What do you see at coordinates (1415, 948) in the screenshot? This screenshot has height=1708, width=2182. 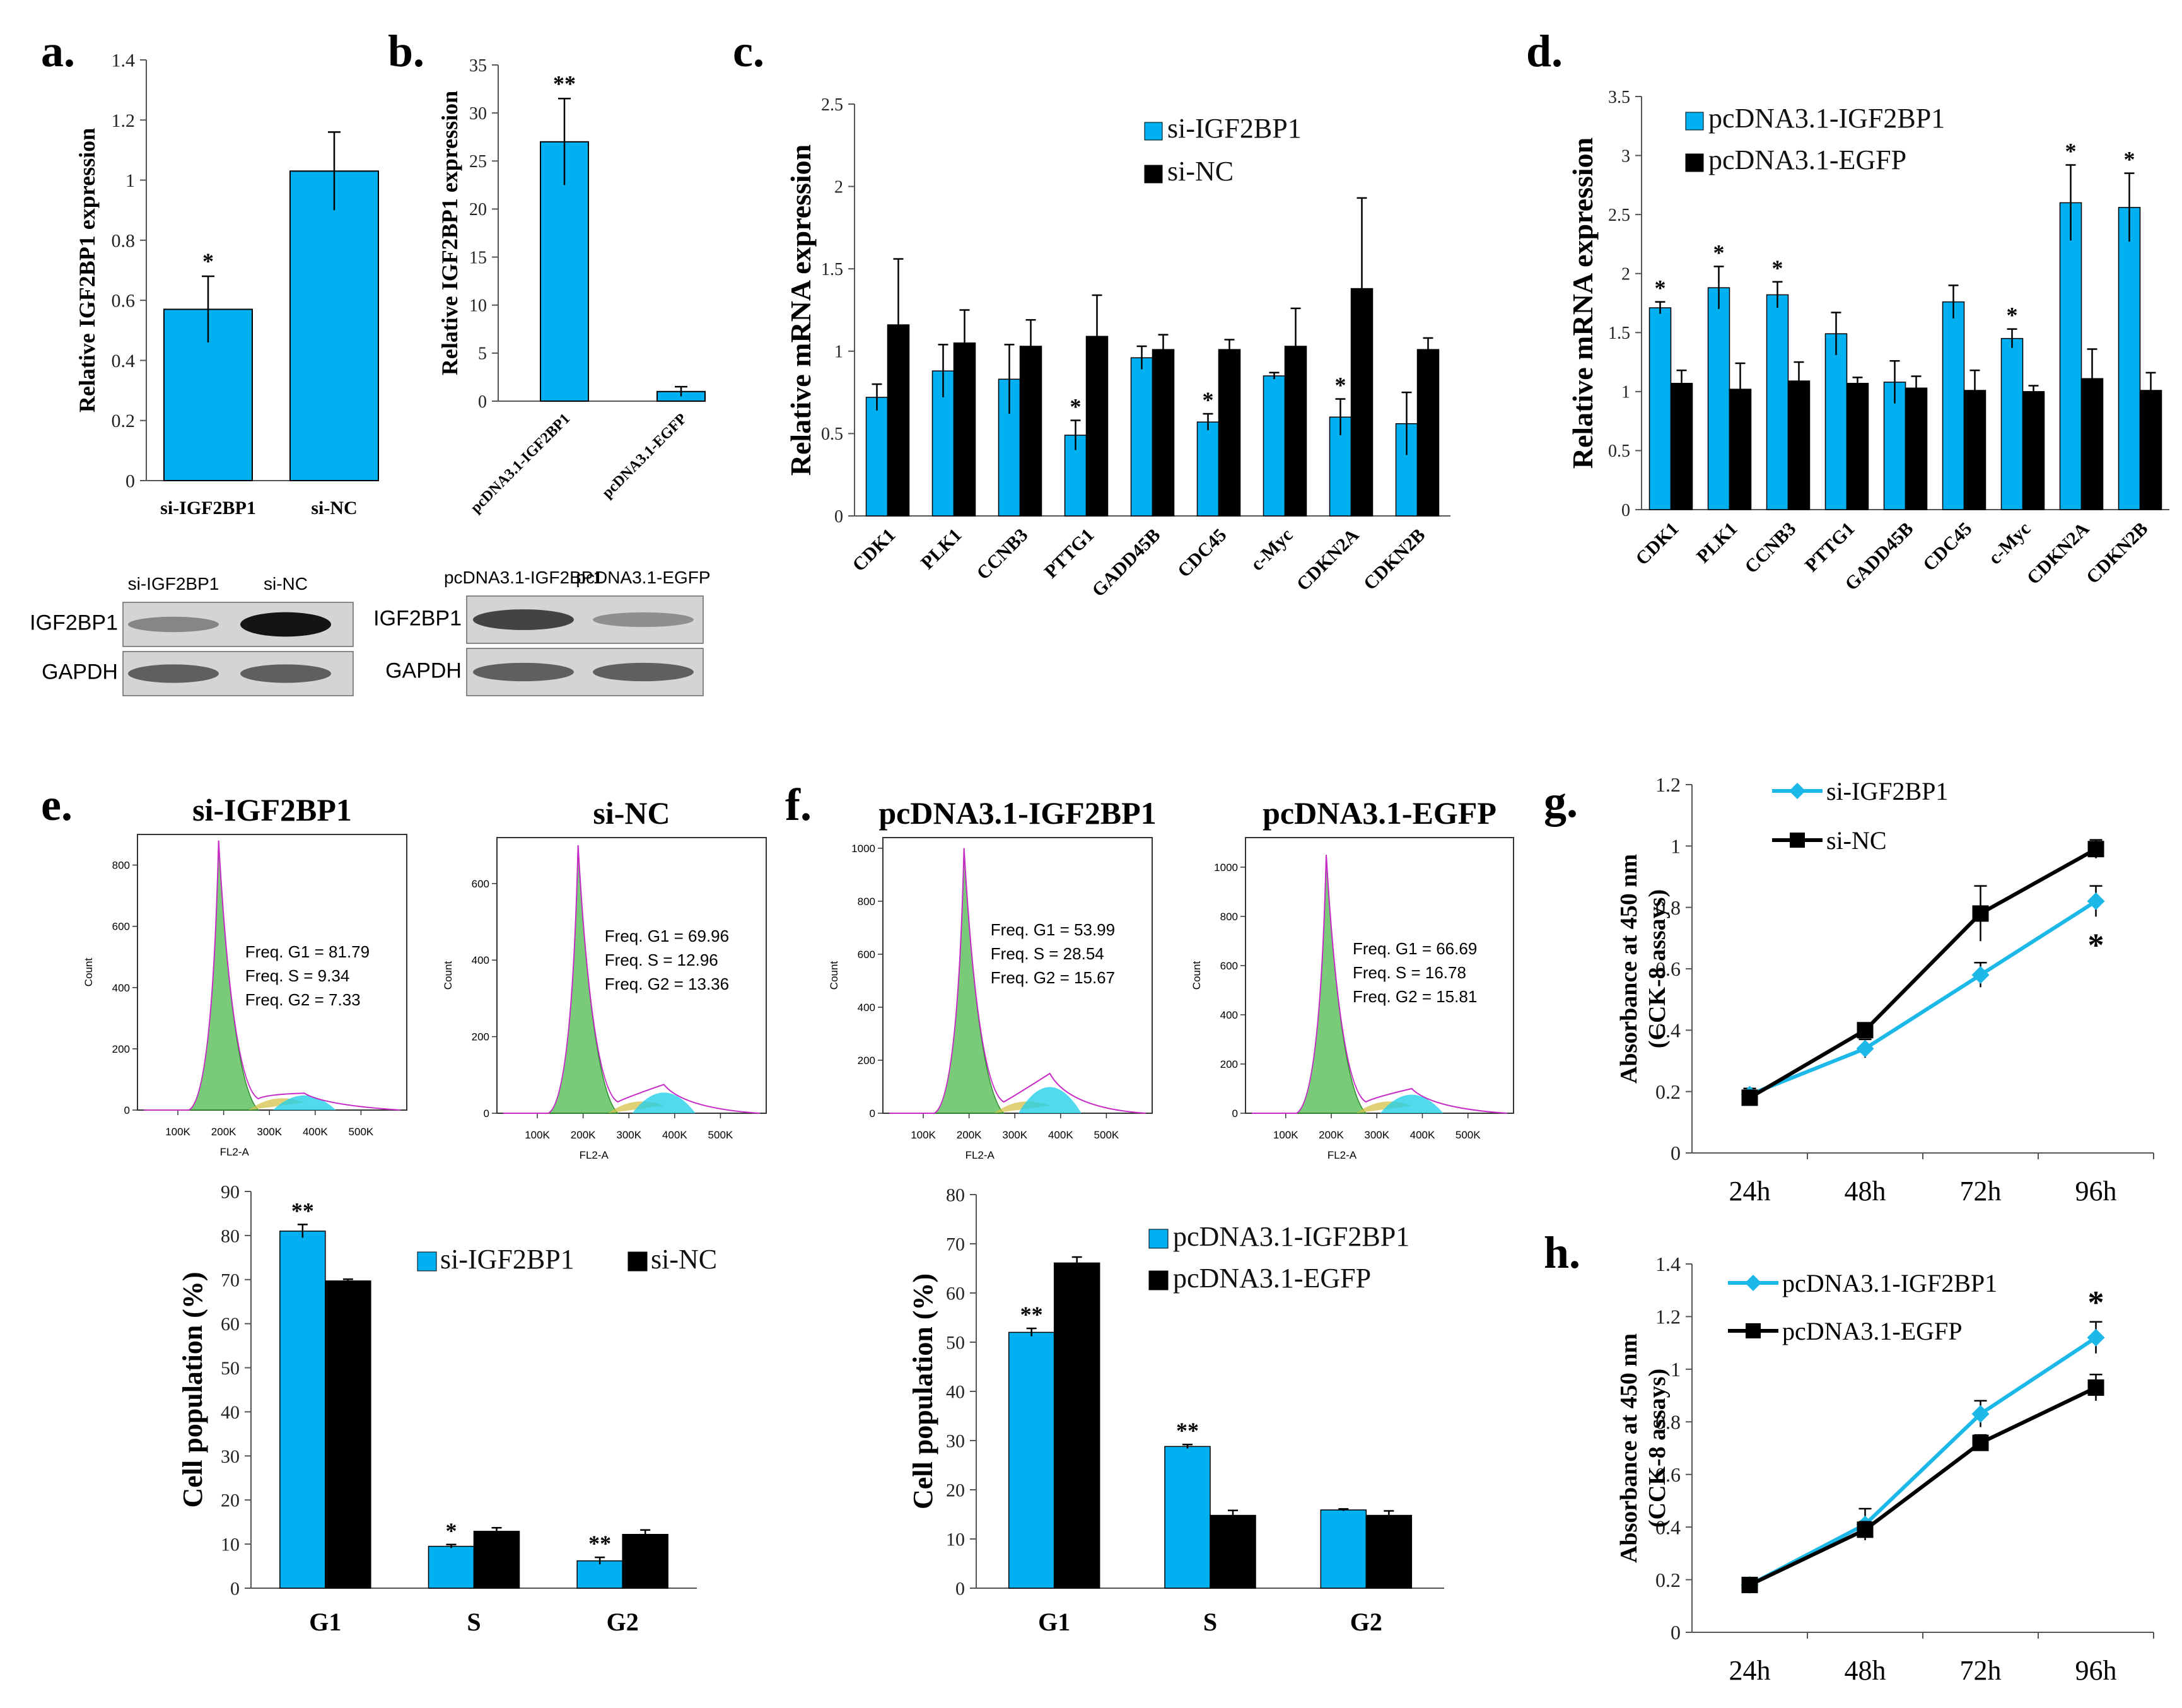 I see `f-hist-freq-text: Freq. G1 = 66.69` at bounding box center [1415, 948].